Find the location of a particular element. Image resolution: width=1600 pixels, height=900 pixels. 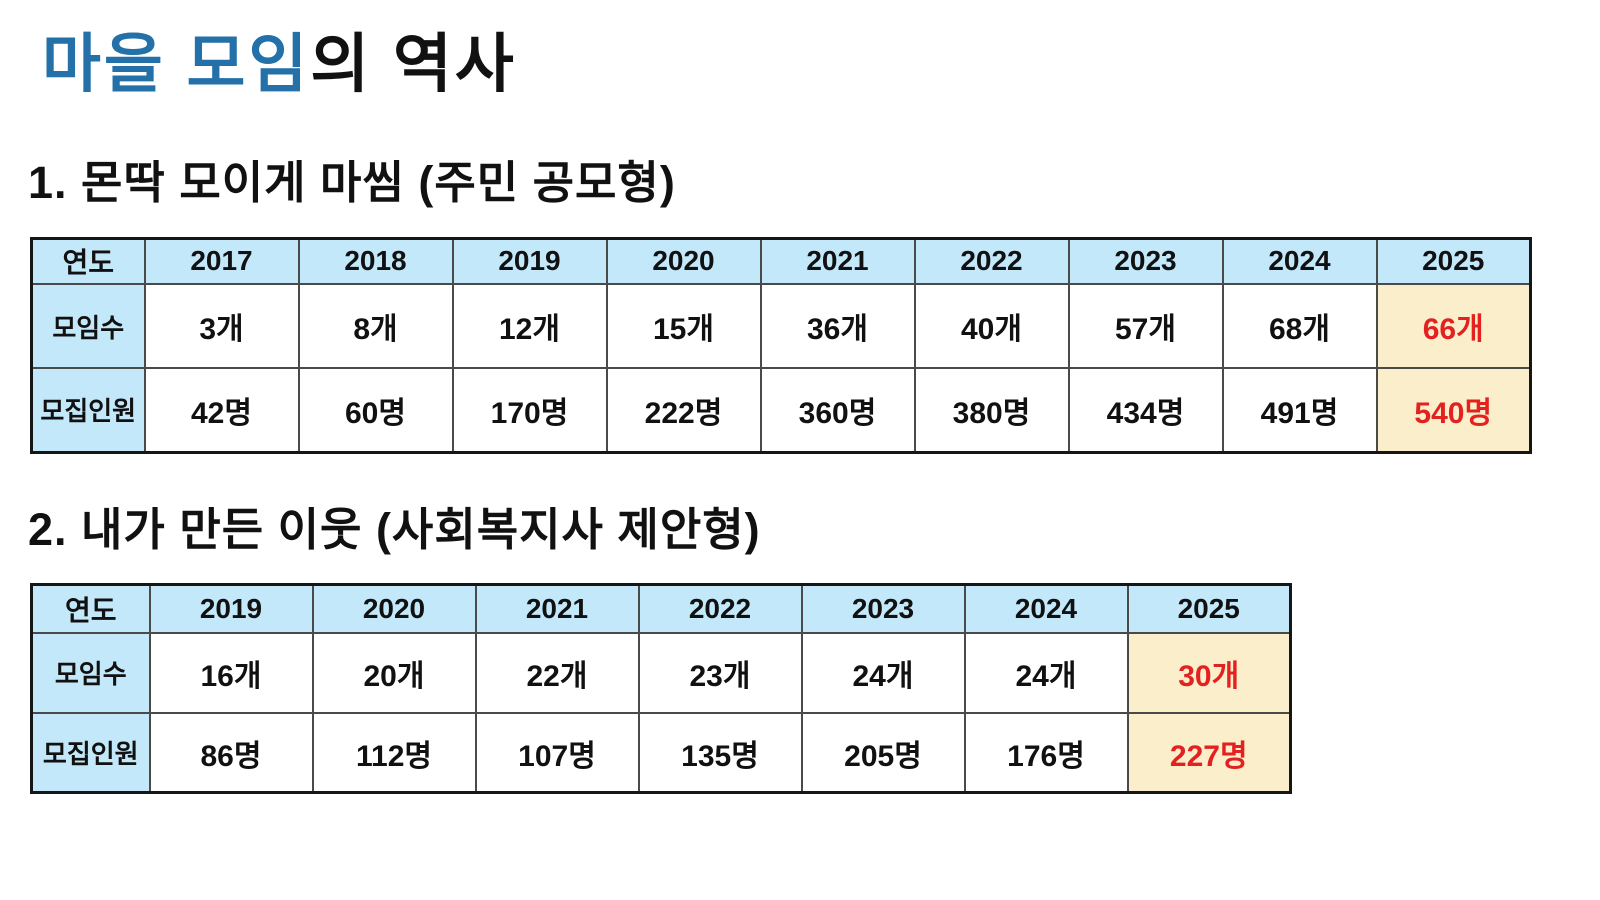

table-1-data-cell: 36개 is located at coordinates (837, 326).